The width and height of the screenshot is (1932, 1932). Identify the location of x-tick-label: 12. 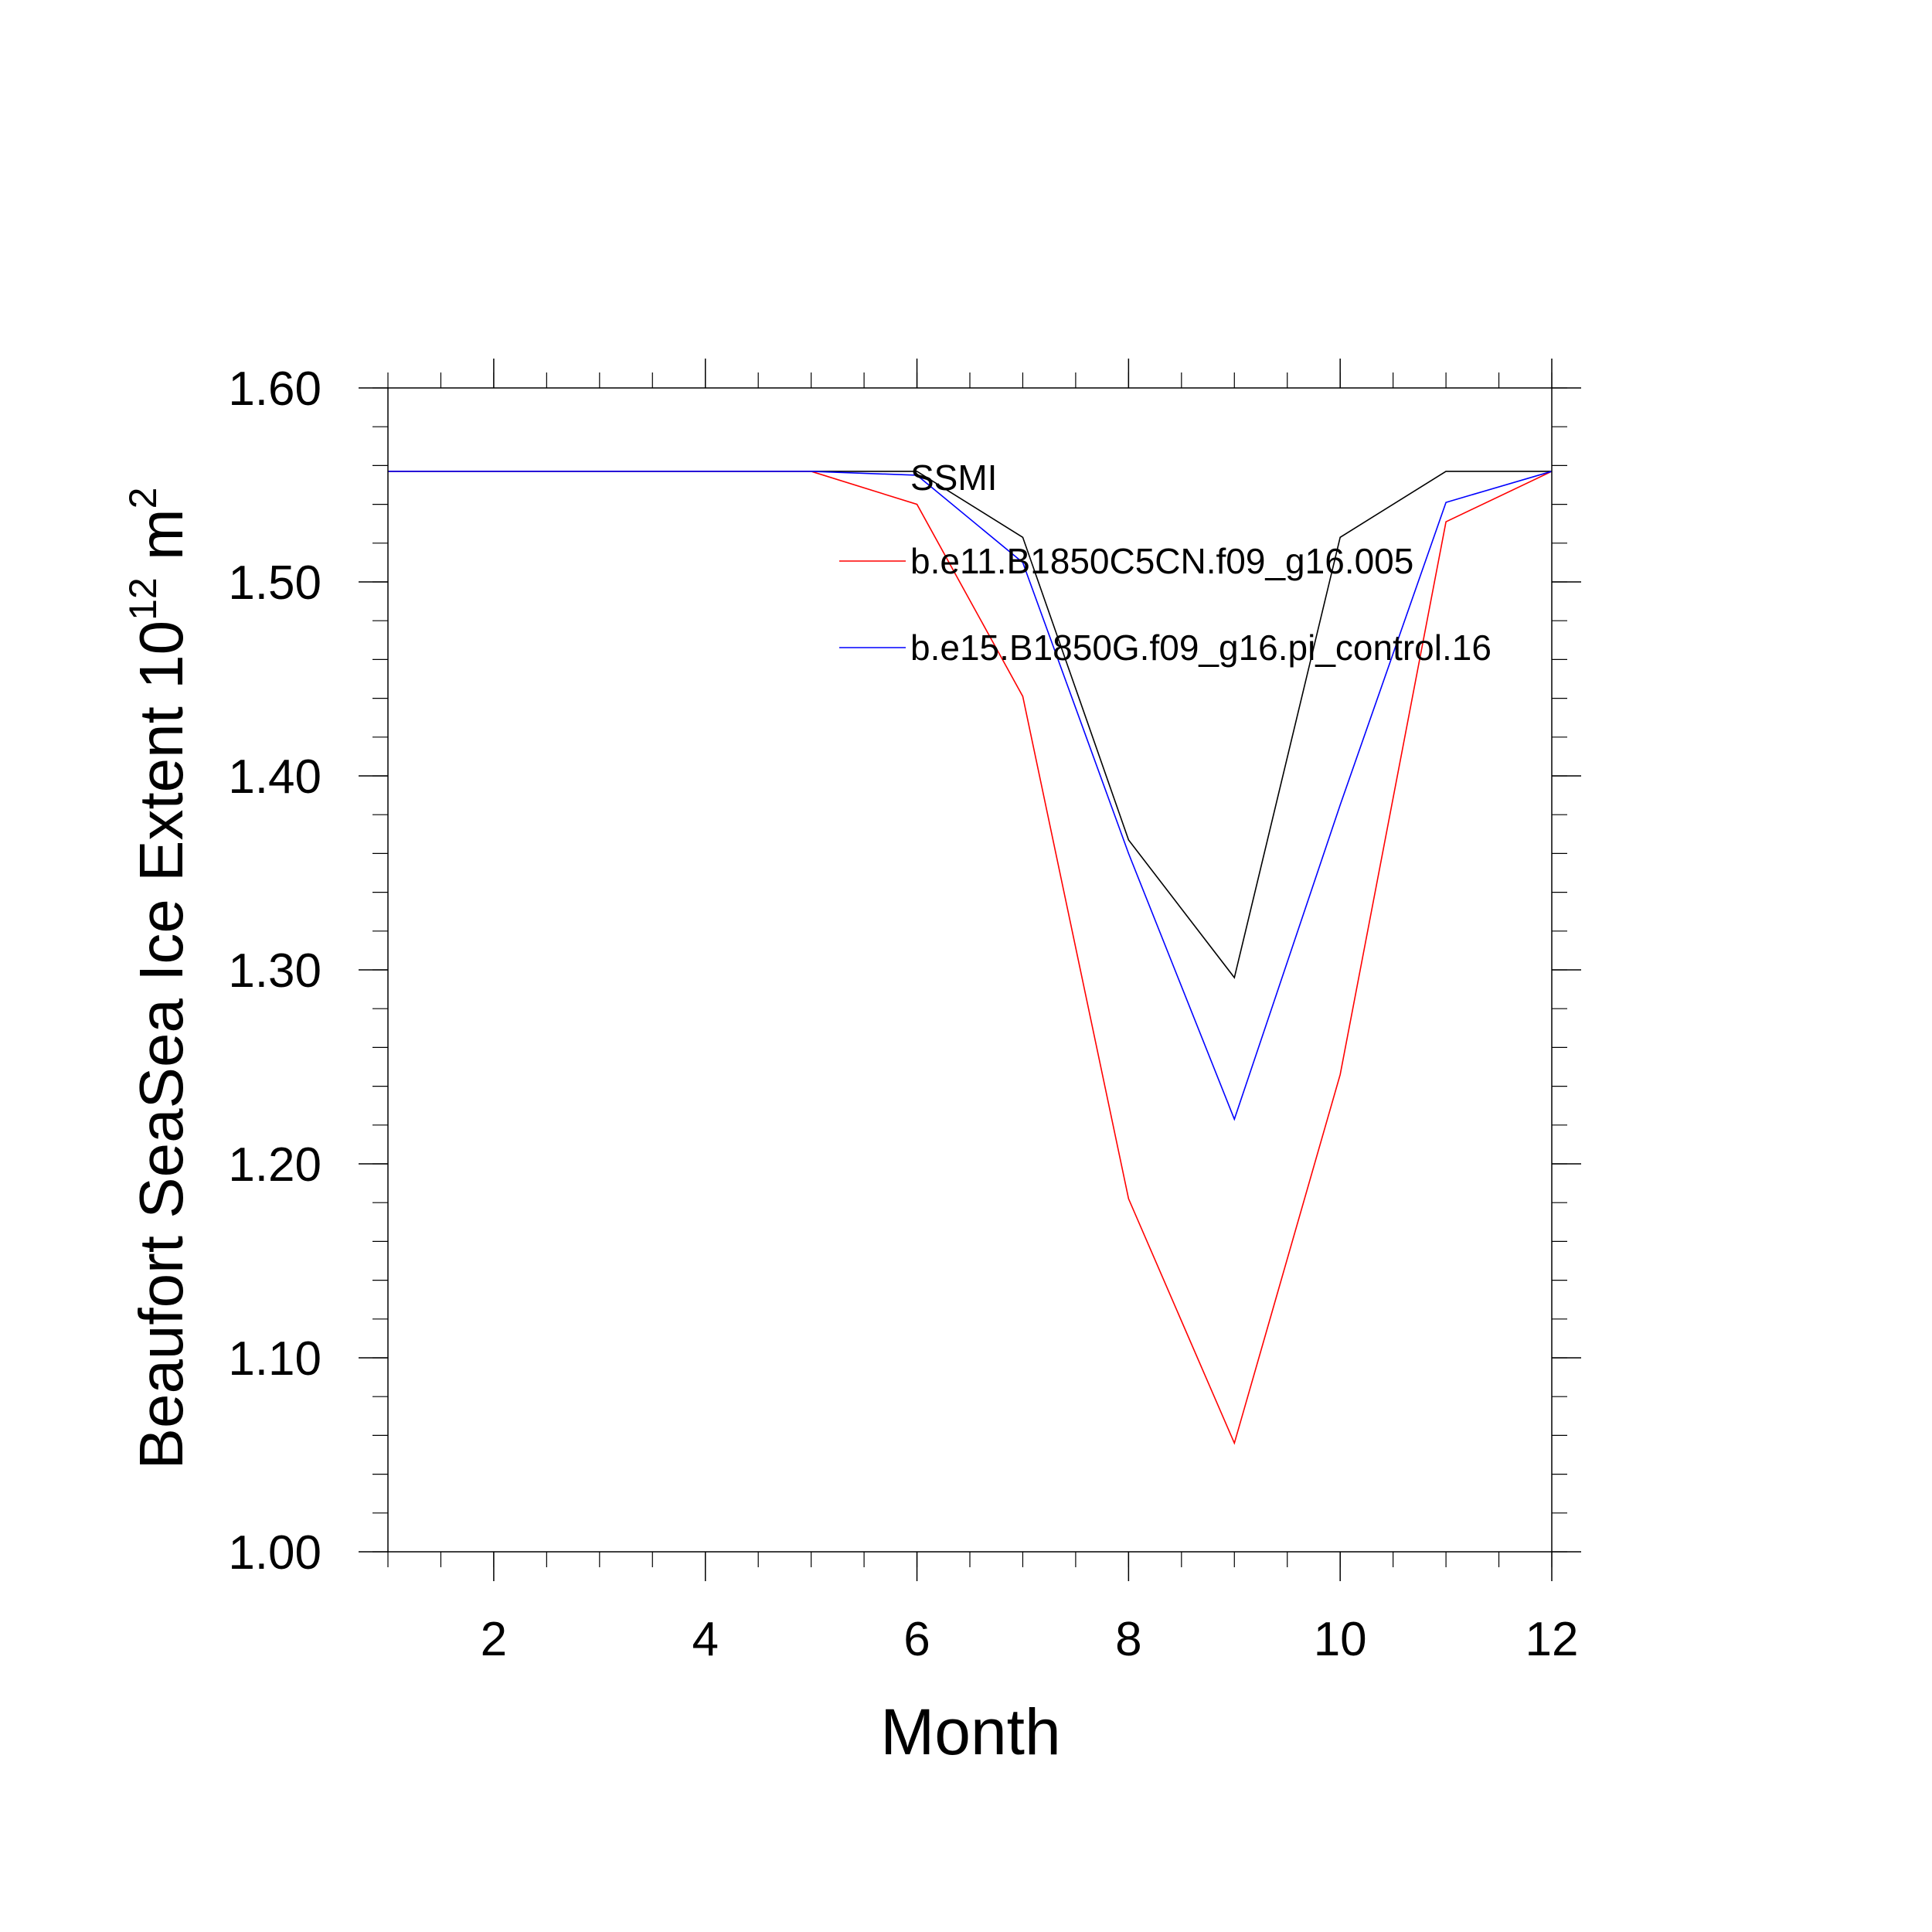
(1553, 1640).